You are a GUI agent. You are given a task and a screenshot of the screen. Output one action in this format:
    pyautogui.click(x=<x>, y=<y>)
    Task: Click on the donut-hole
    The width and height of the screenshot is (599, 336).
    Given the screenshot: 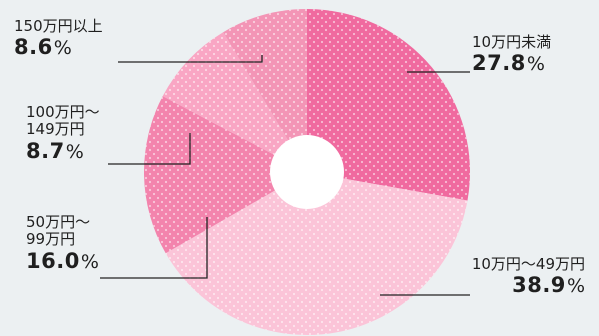 What is the action you would take?
    pyautogui.click(x=307, y=172)
    